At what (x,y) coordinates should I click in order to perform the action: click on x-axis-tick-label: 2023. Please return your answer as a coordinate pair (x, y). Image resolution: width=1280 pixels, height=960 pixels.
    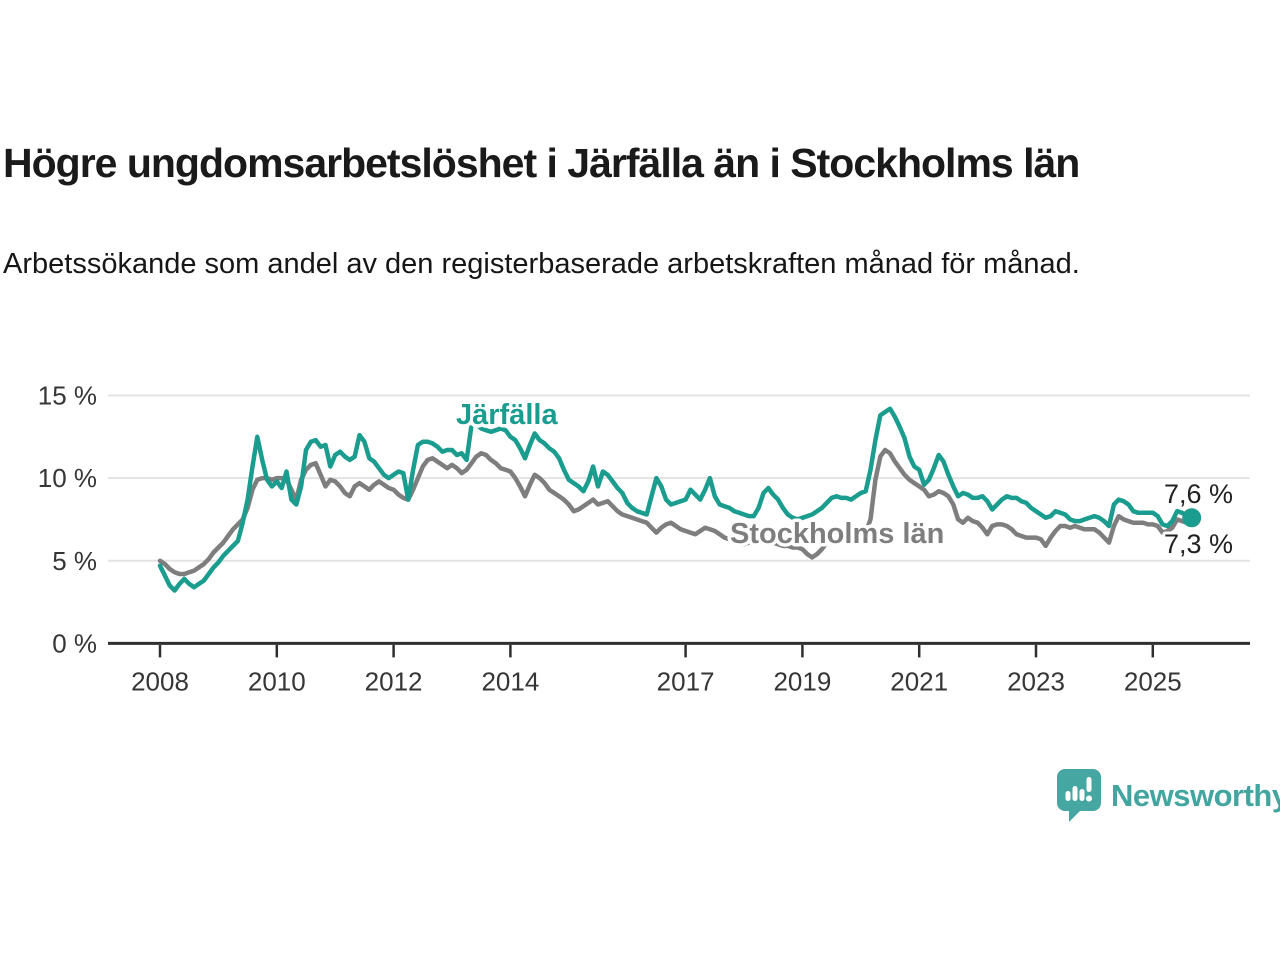
    Looking at the image, I should click on (1036, 681).